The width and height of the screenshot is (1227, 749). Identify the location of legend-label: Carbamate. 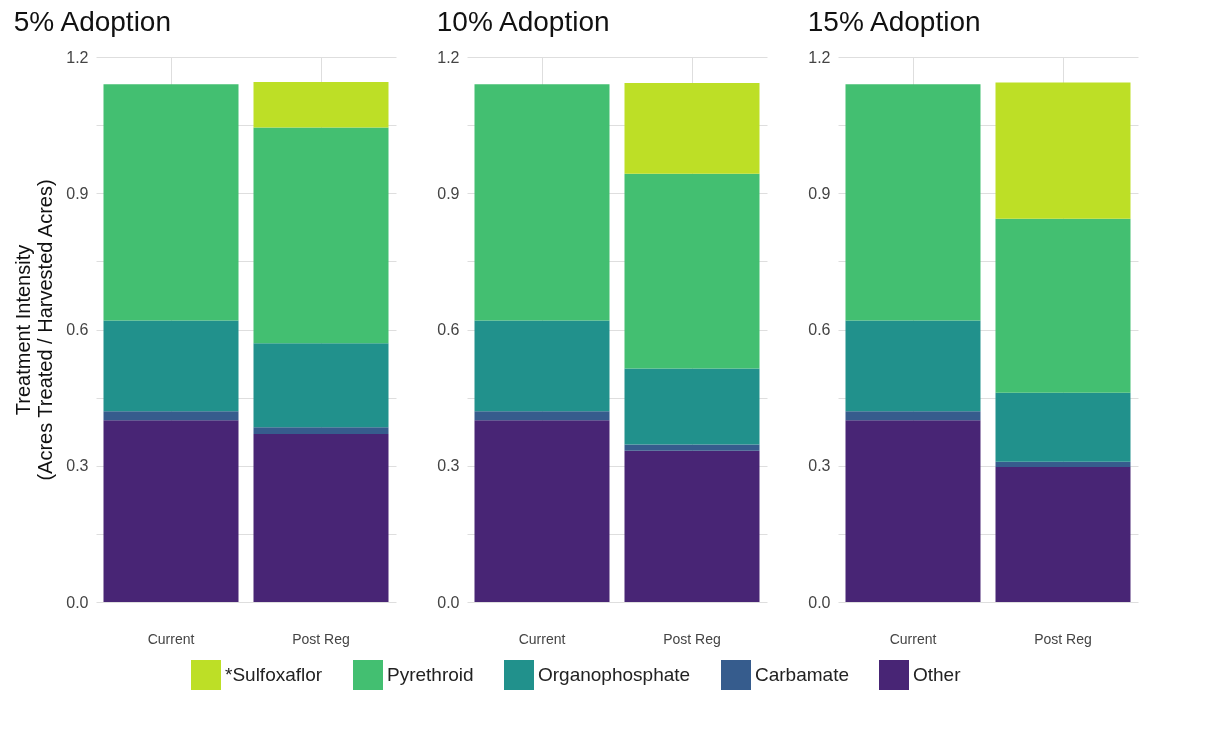
(802, 674).